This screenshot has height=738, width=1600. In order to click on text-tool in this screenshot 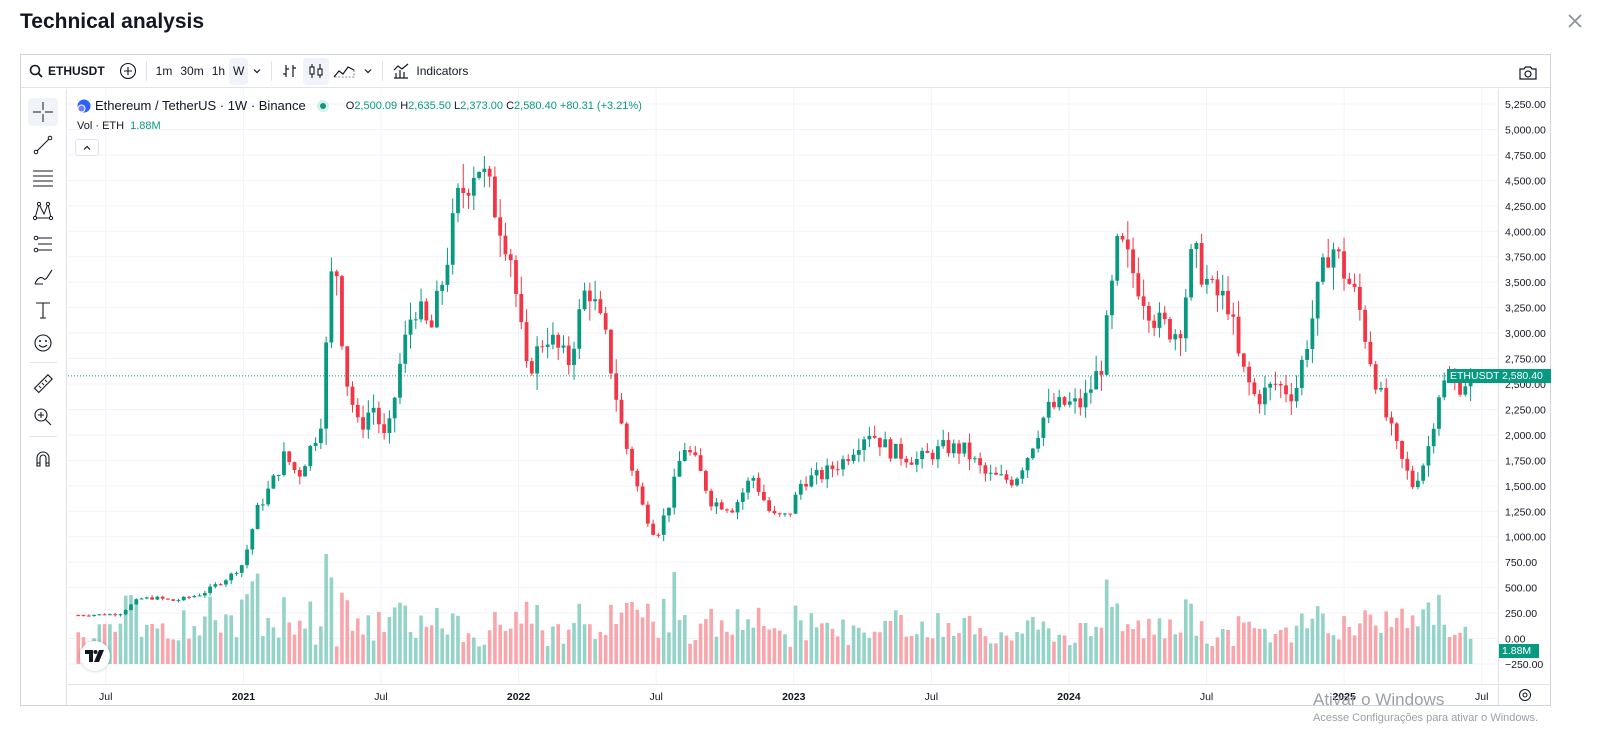, I will do `click(43, 310)`.